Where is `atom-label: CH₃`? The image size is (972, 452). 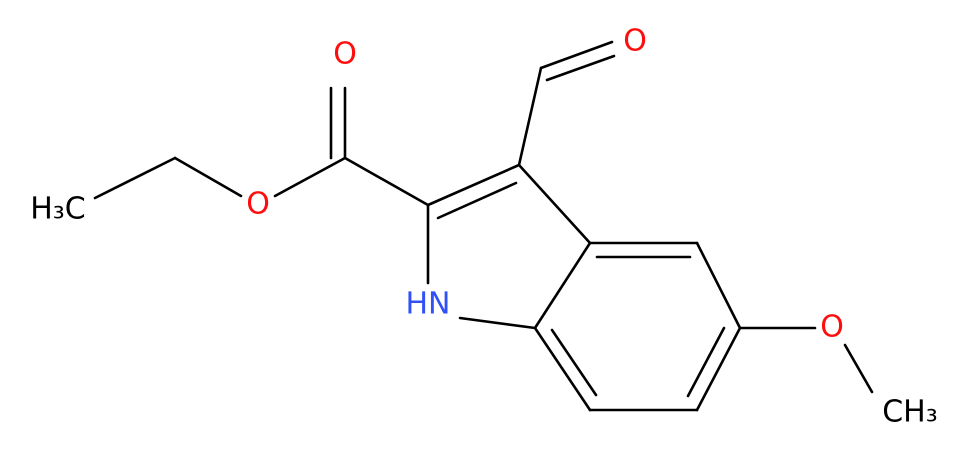 atom-label: CH₃ is located at coordinates (910, 412).